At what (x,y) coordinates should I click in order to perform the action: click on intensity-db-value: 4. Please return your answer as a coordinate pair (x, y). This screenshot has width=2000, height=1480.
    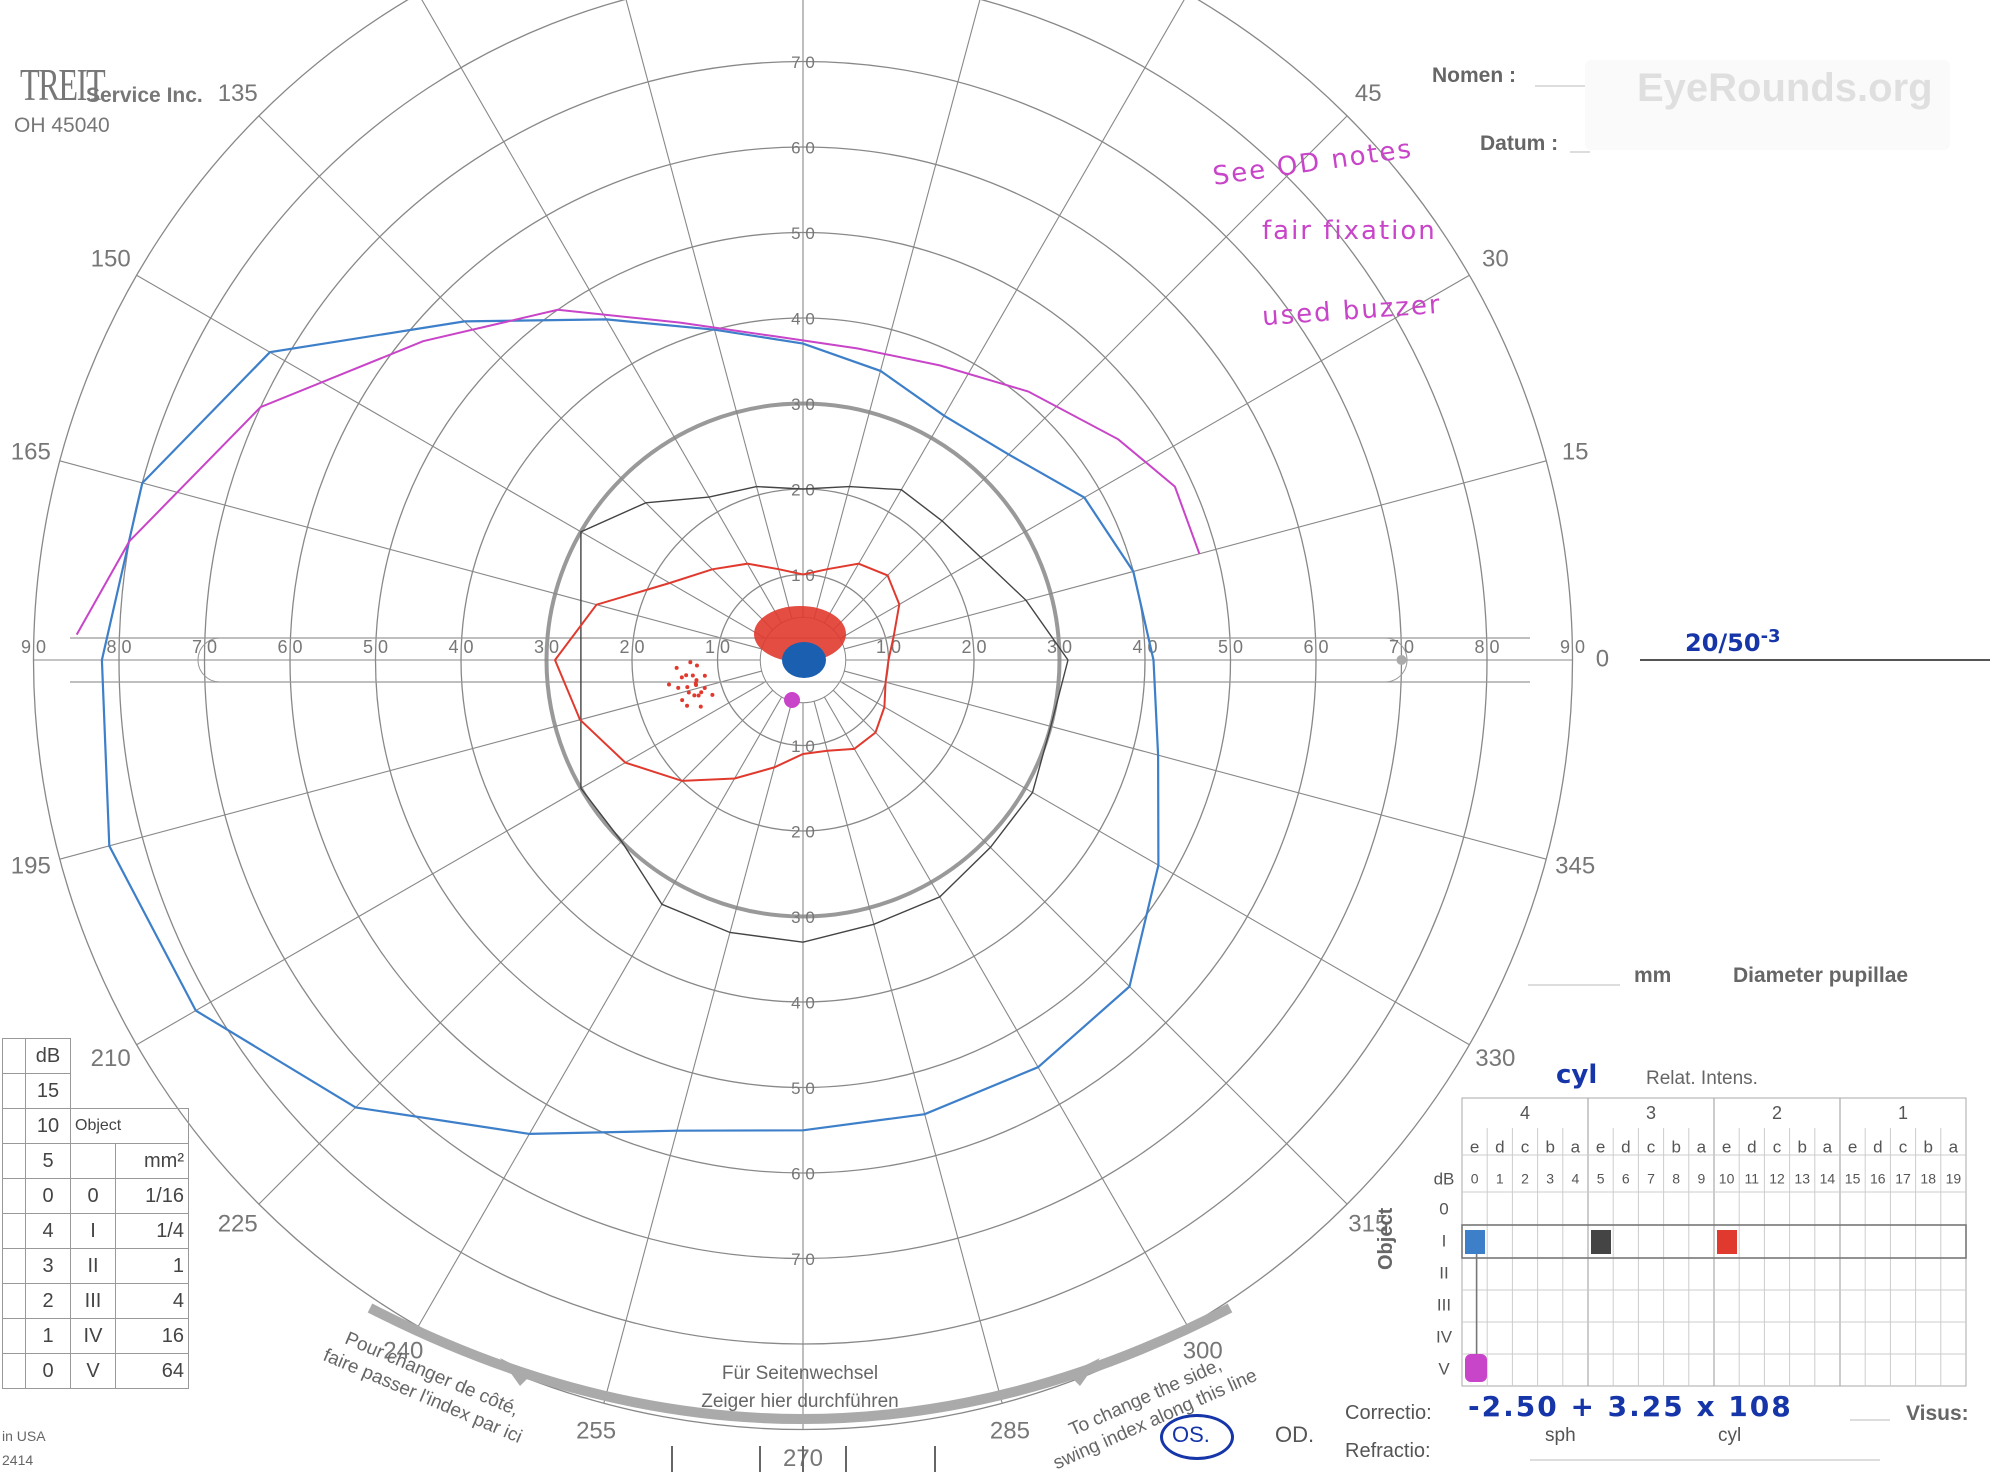
    Looking at the image, I should click on (1576, 1179).